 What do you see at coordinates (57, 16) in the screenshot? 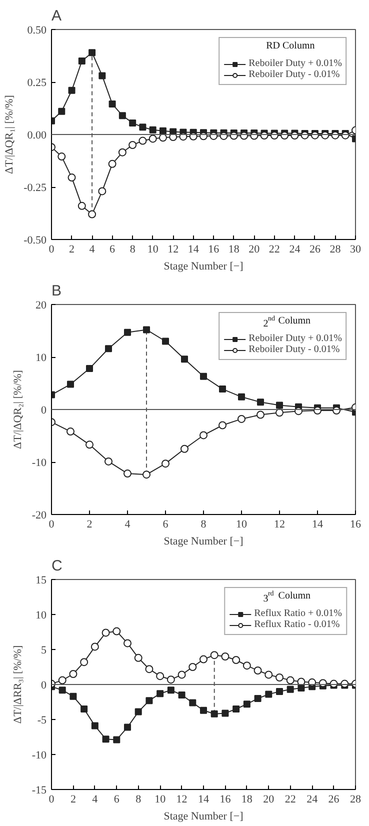
I see `chart-title: A` at bounding box center [57, 16].